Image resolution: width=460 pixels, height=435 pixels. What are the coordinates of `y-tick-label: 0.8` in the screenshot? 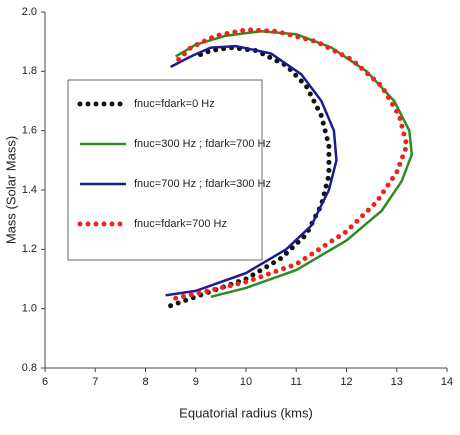 It's located at (29, 368).